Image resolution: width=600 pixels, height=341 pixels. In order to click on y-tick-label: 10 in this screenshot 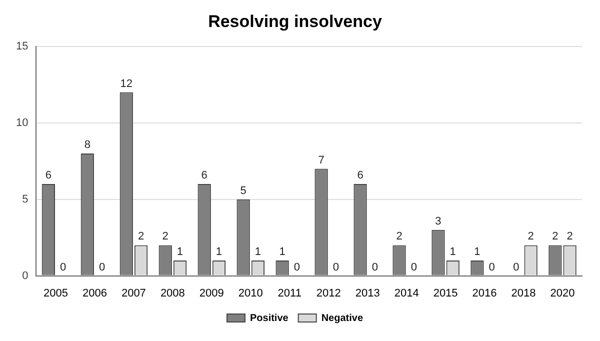, I will do `click(22, 122)`.